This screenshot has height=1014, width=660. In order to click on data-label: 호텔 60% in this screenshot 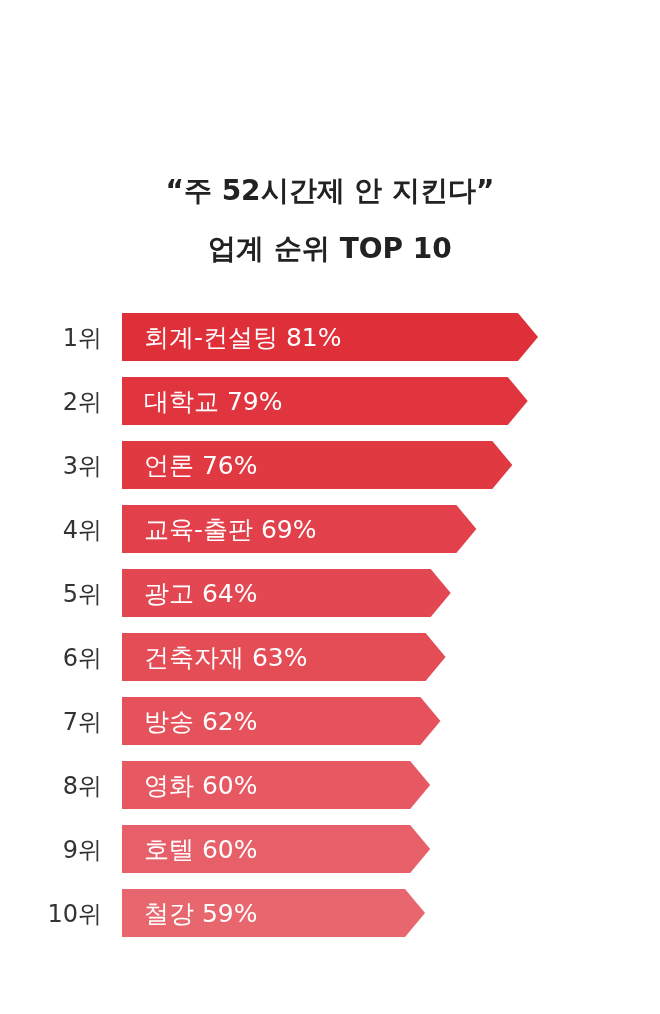, I will do `click(201, 849)`.